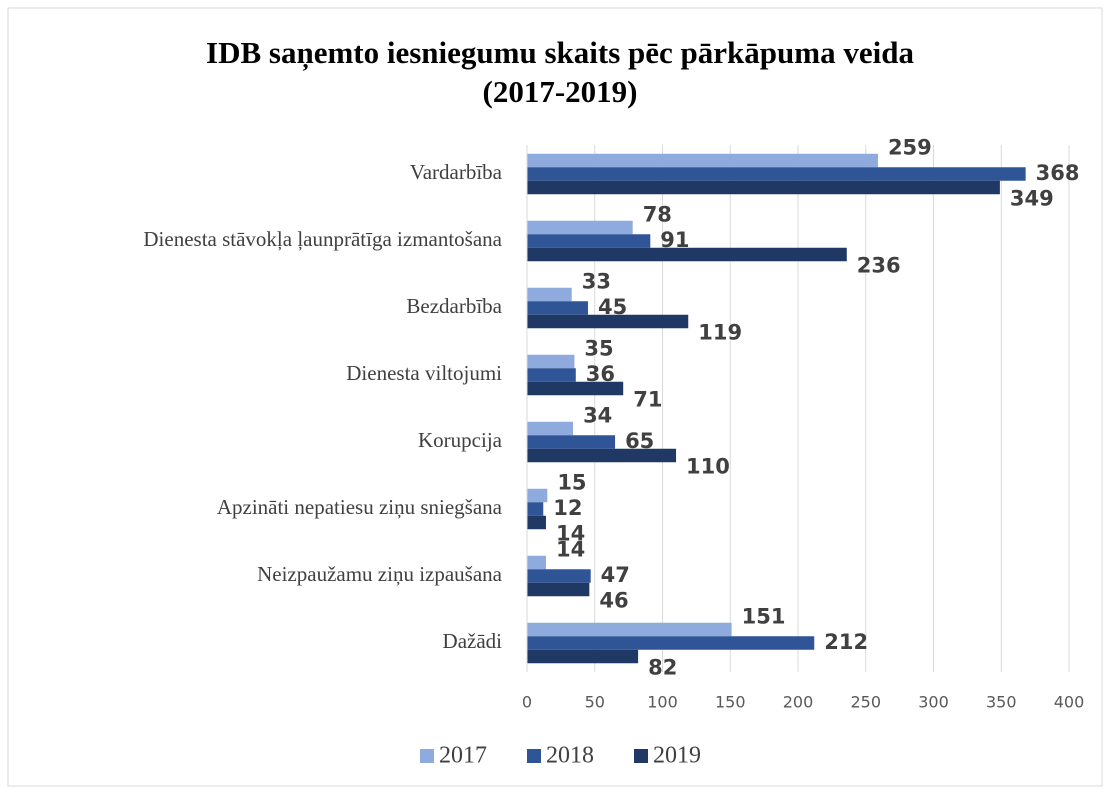 The image size is (1105, 789). Describe the element at coordinates (879, 266) in the screenshot. I see `data-label: 236` at that location.